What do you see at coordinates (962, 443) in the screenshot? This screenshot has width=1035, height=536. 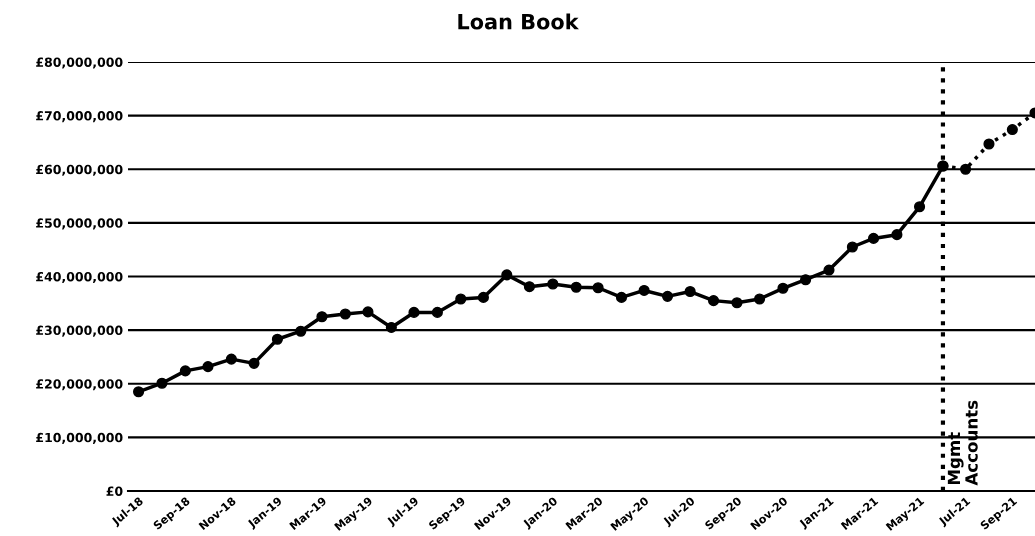 I see `ref-line-label: Mgmt Accounts` at bounding box center [962, 443].